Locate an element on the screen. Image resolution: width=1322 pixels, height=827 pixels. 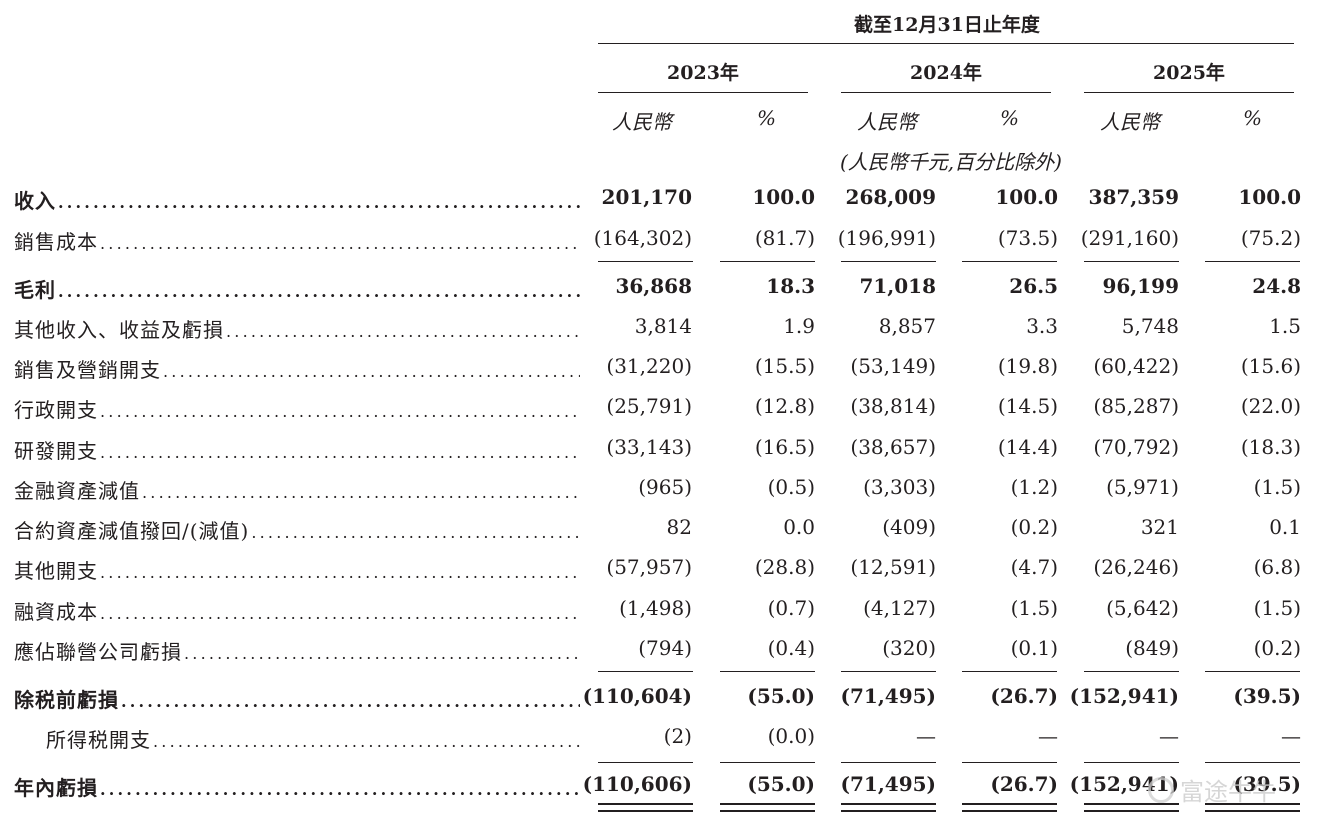
cell-2024-amount: — is located at coordinates (926, 736).